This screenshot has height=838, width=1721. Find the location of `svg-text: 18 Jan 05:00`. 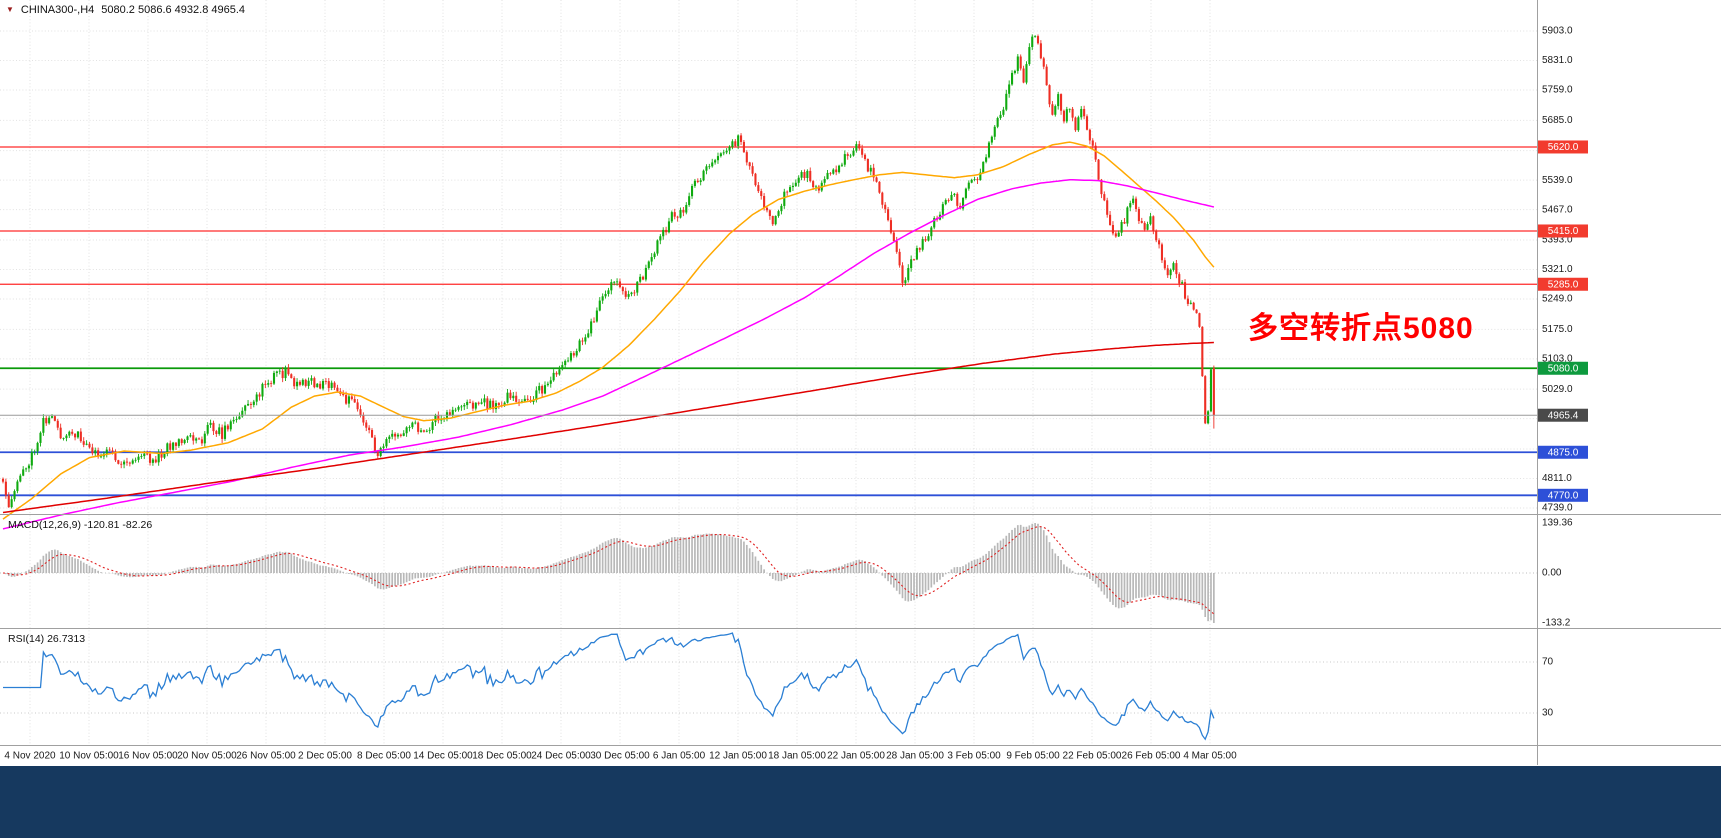

svg-text: 18 Jan 05:00 is located at coordinates (797, 756).